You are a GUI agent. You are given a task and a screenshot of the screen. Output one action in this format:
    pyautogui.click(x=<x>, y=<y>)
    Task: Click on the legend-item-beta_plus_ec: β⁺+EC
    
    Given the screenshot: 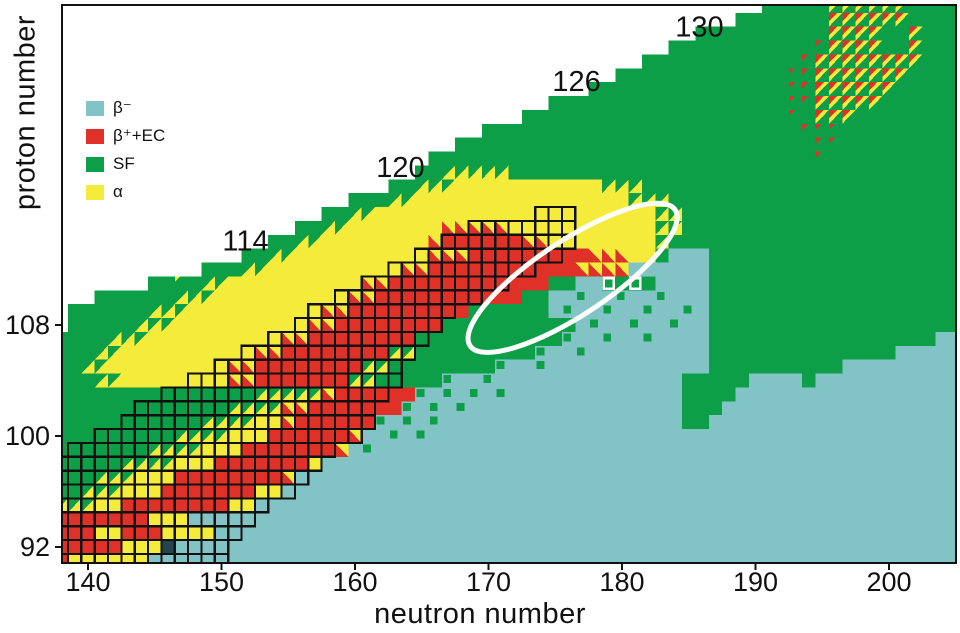 What is the action you would take?
    pyautogui.click(x=125, y=136)
    